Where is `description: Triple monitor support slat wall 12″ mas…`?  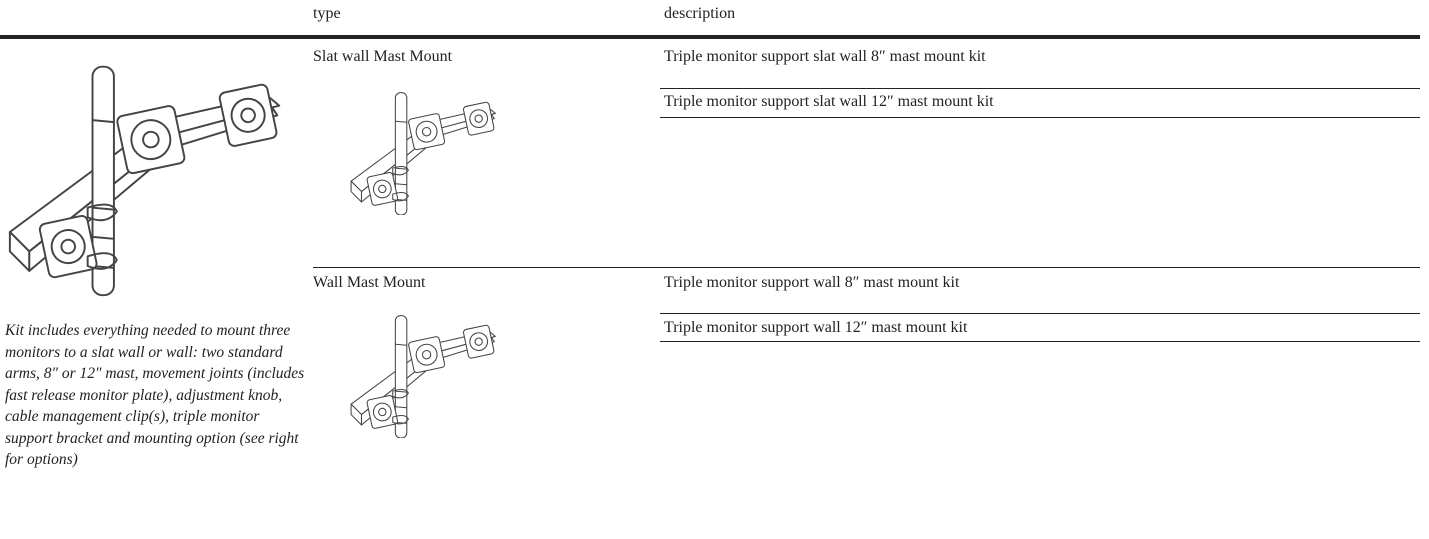
description: Triple monitor support slat wall 12″ mas… is located at coordinates (829, 101).